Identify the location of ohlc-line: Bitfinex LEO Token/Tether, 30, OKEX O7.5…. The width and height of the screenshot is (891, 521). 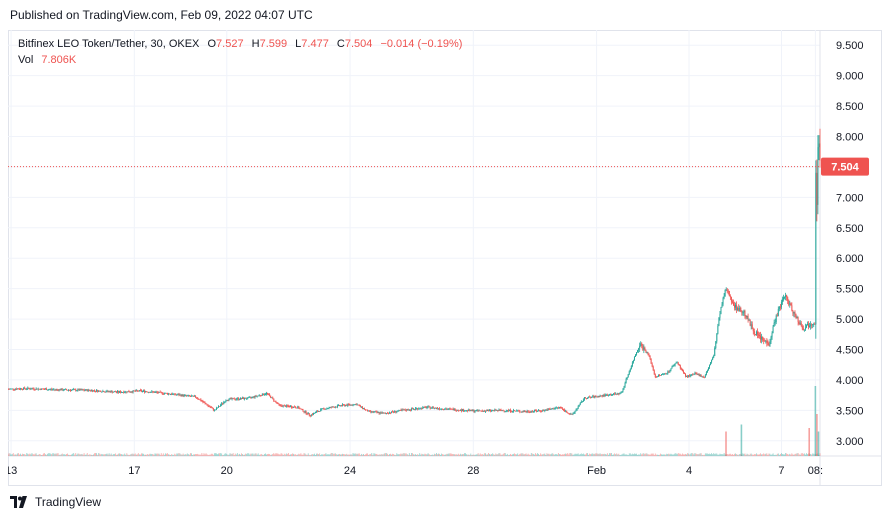
(240, 44).